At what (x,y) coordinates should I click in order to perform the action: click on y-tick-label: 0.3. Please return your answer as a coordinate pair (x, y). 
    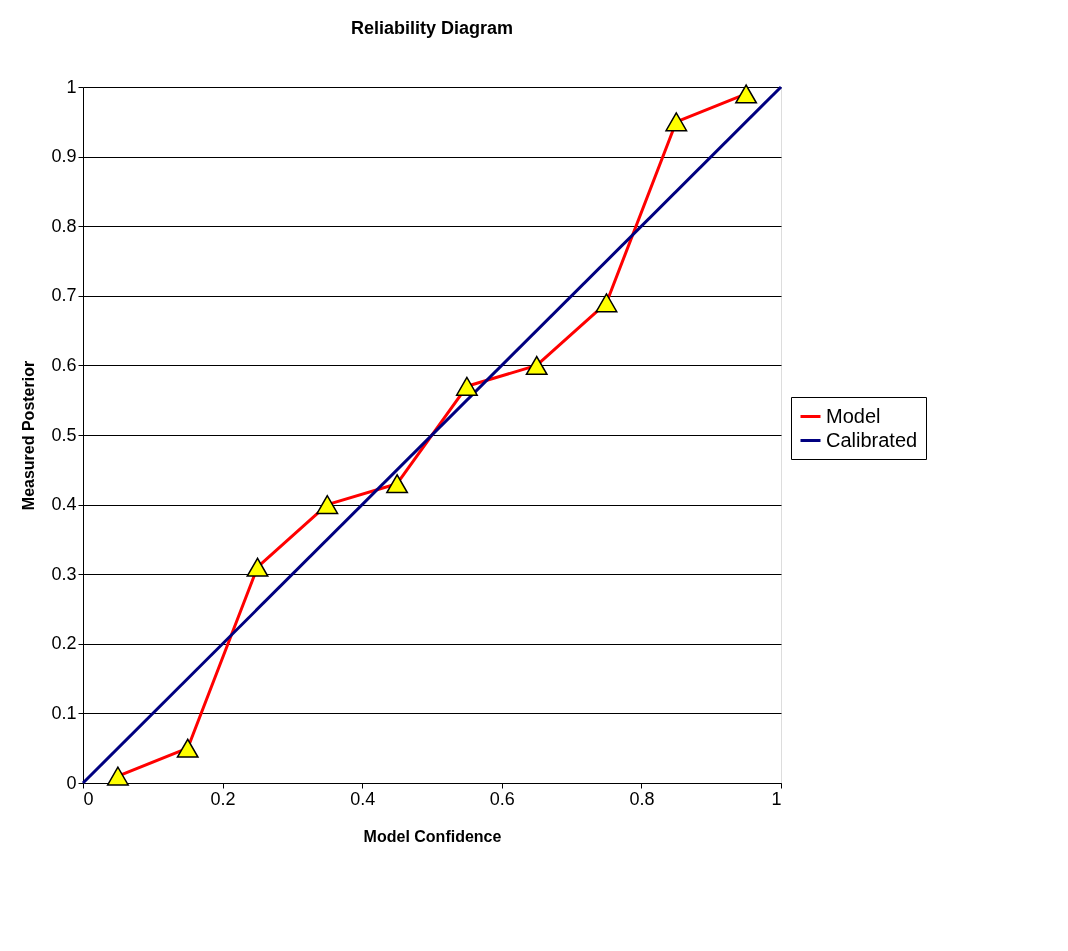
    Looking at the image, I should click on (64, 573).